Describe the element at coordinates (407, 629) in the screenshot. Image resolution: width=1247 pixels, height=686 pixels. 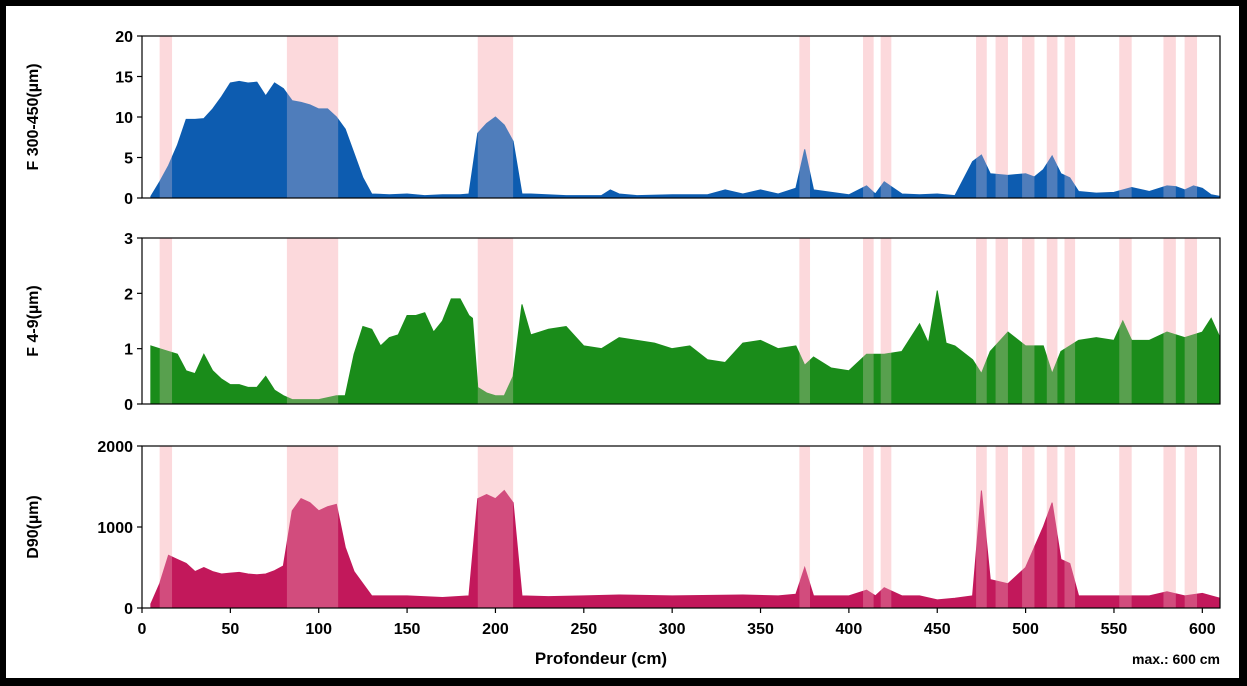
I see `x-tick-label-3: 150` at that location.